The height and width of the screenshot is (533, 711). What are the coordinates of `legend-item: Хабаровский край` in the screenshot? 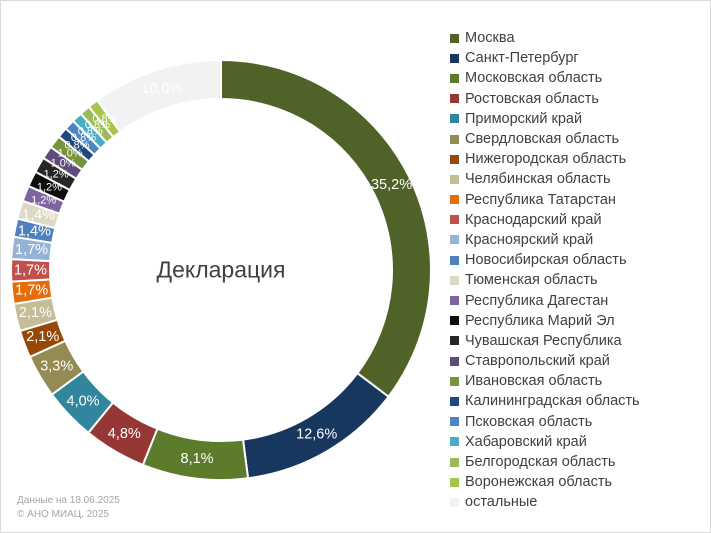 It's located at (545, 442).